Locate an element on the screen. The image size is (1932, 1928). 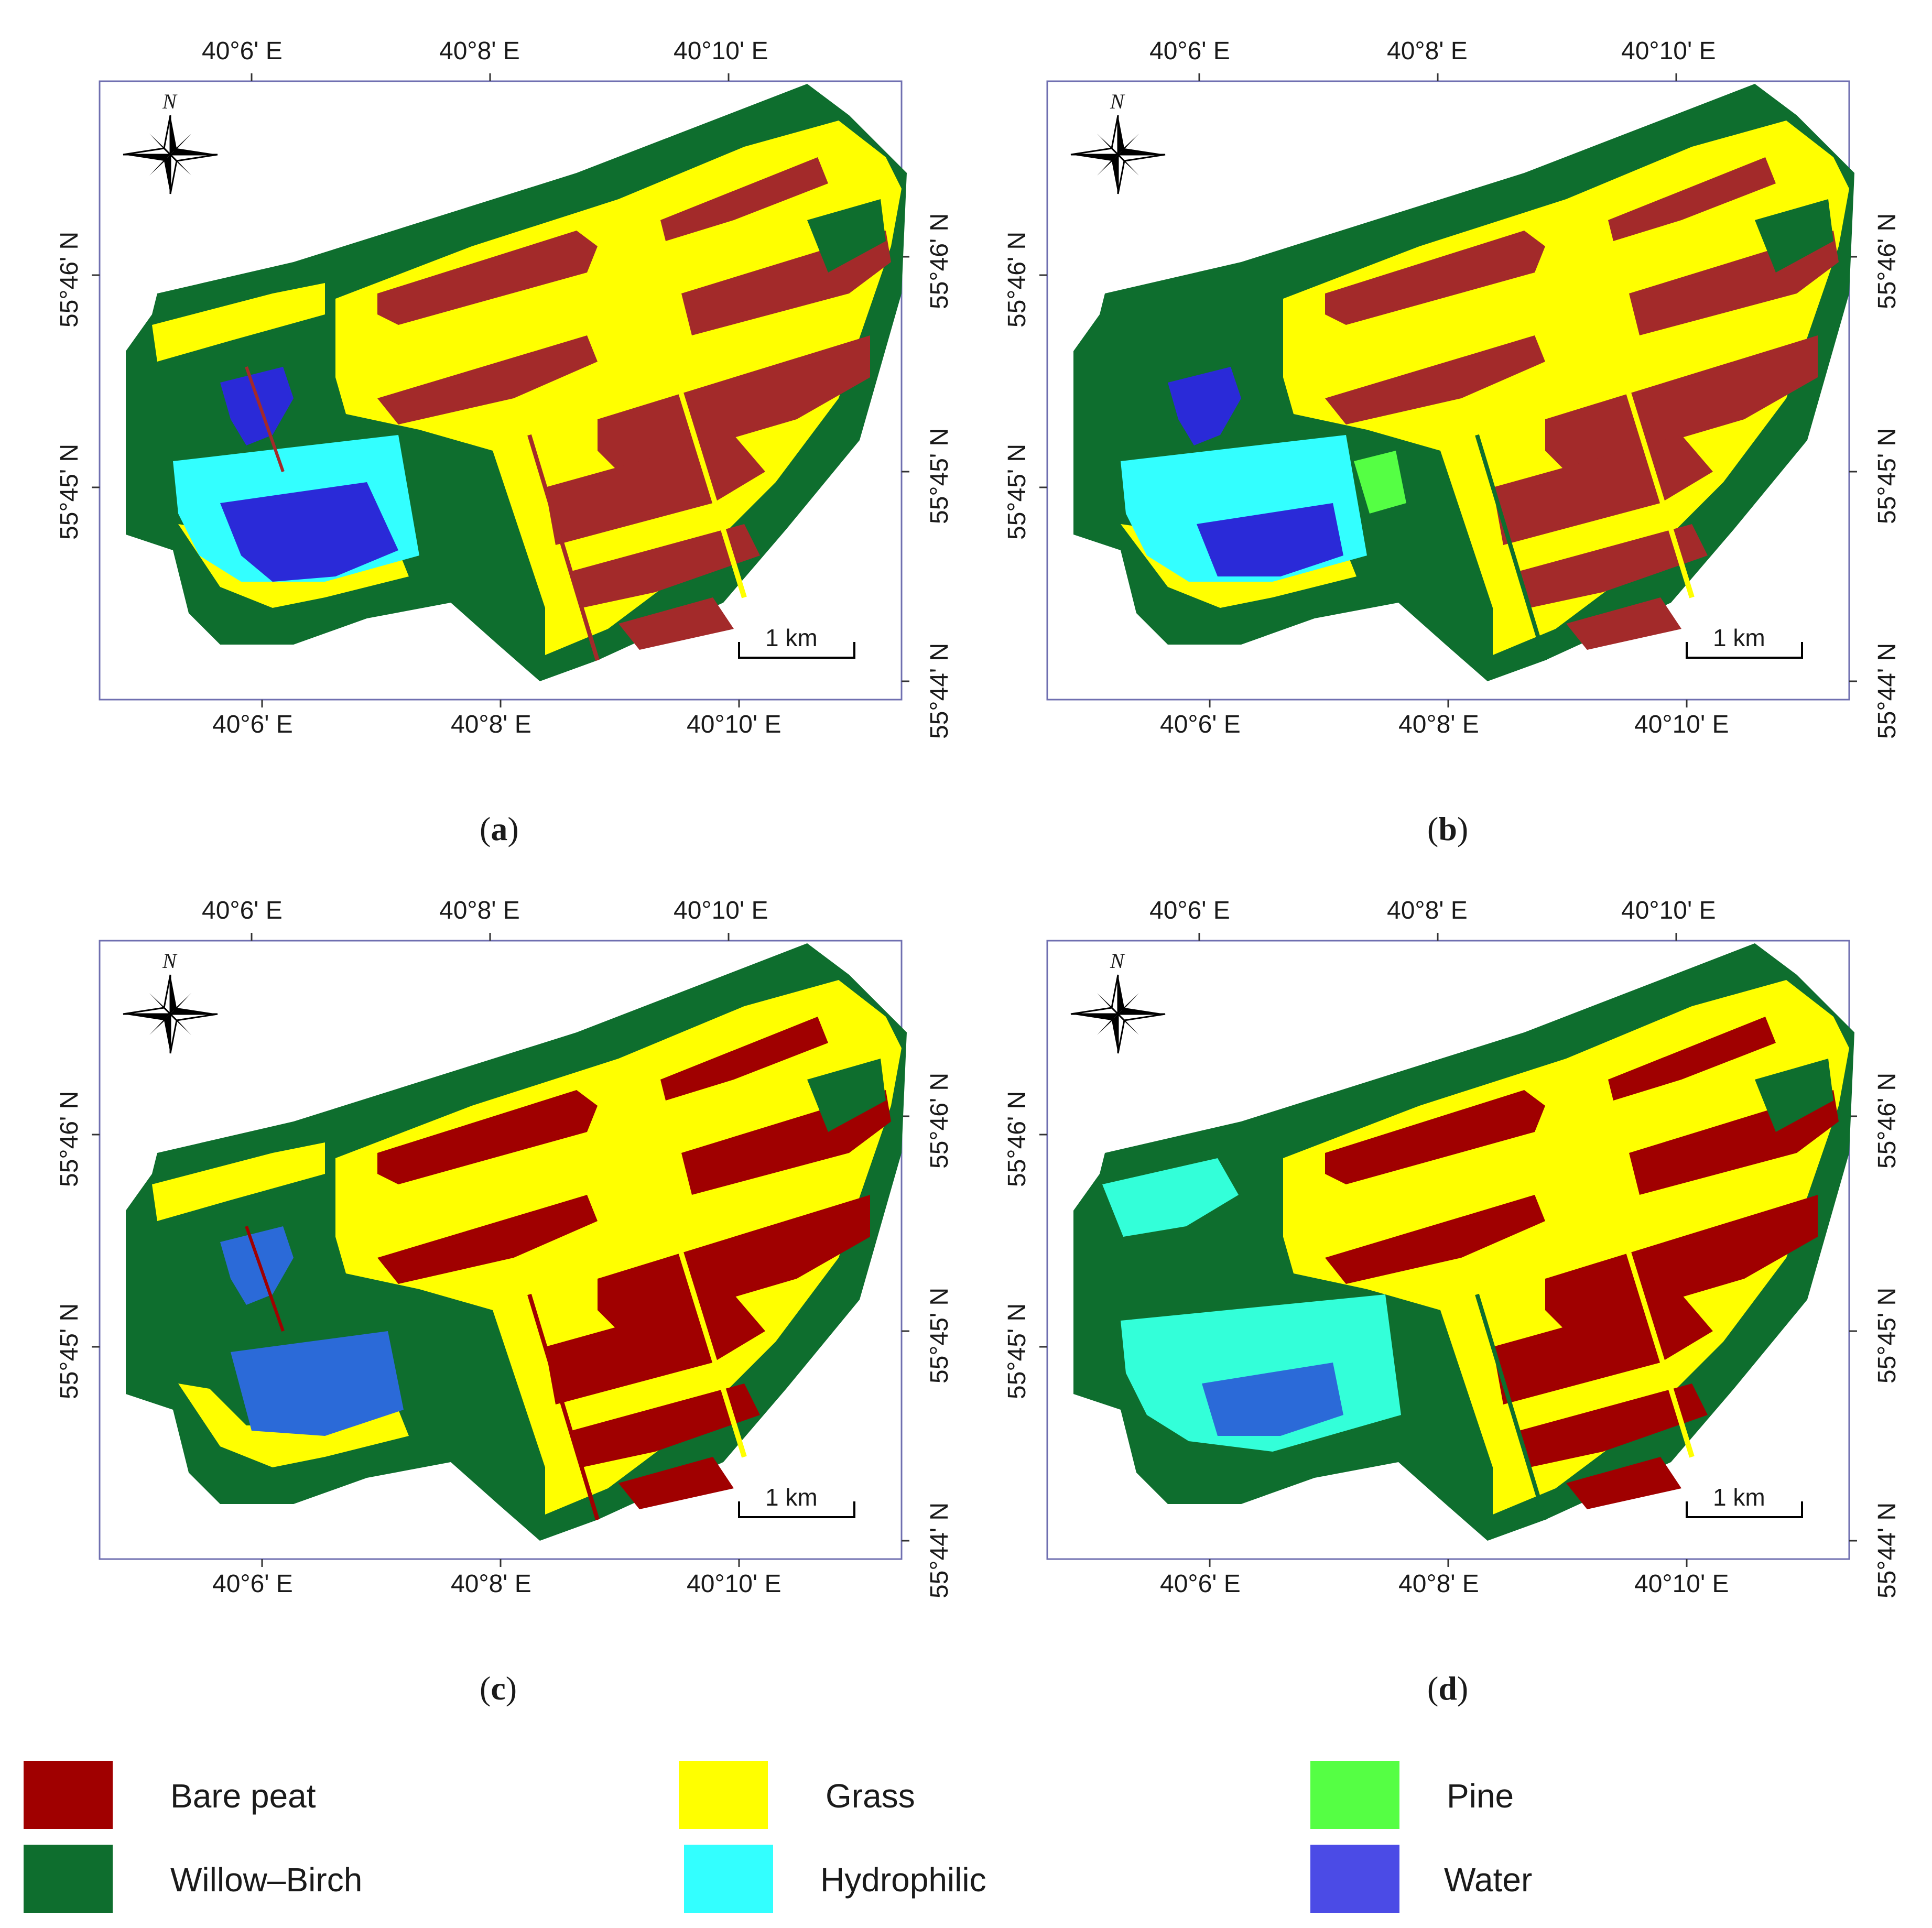
map-svg-d is located at coordinates (1448, 1250).